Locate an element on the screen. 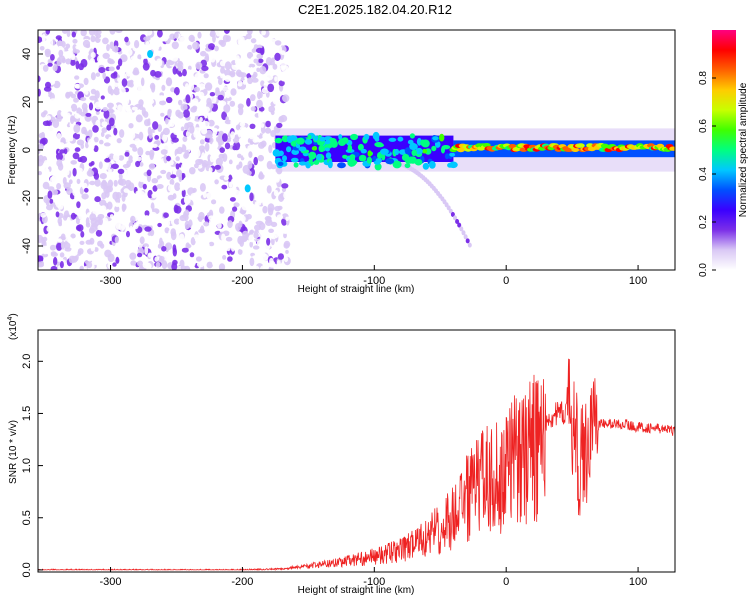 The height and width of the screenshot is (600, 750). x-tick-label: 0 is located at coordinates (506, 281).